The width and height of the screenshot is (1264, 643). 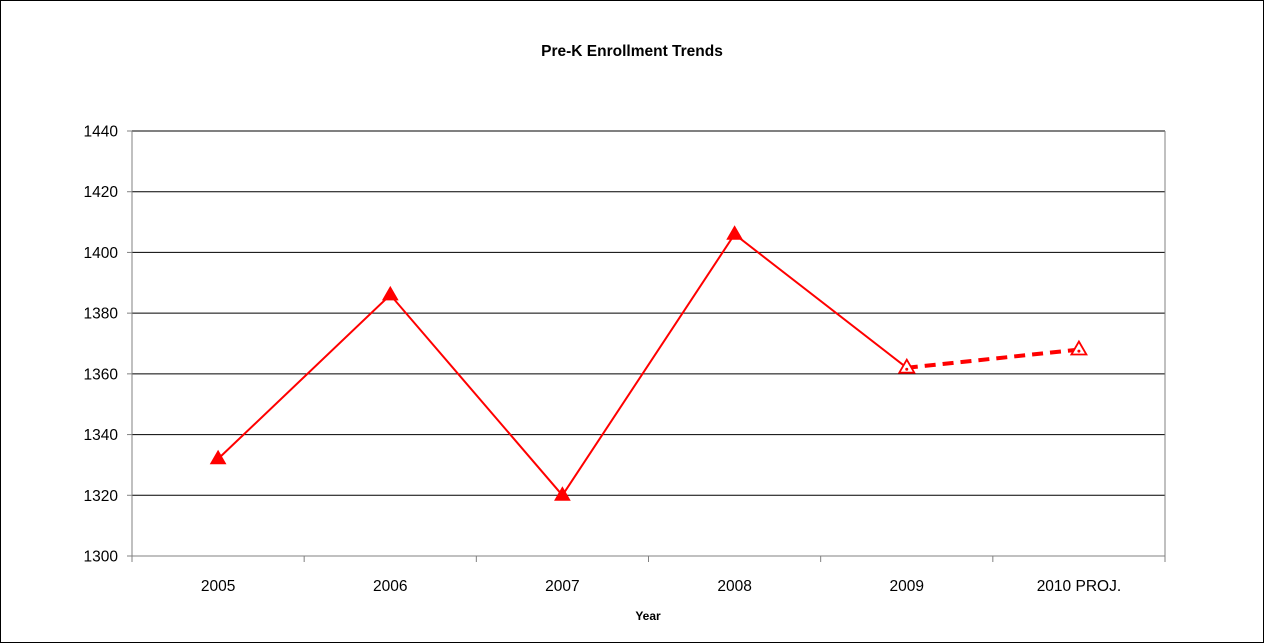 What do you see at coordinates (101, 435) in the screenshot?
I see `y-tick-label: 1340` at bounding box center [101, 435].